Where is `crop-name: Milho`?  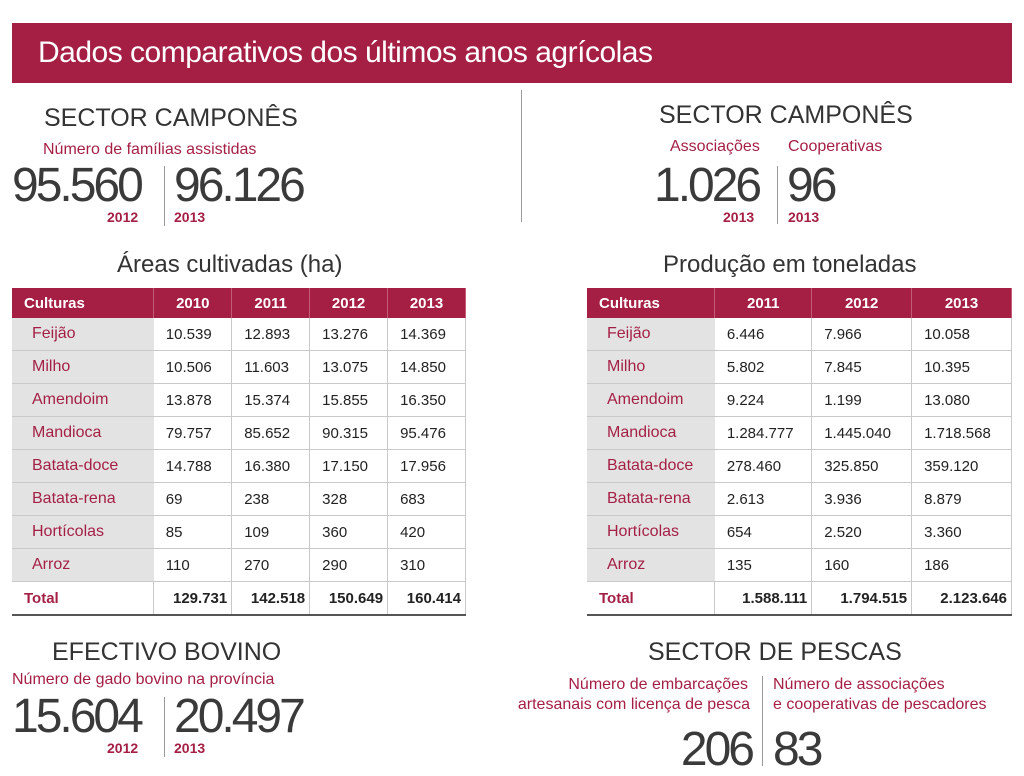
crop-name: Milho is located at coordinates (83, 367).